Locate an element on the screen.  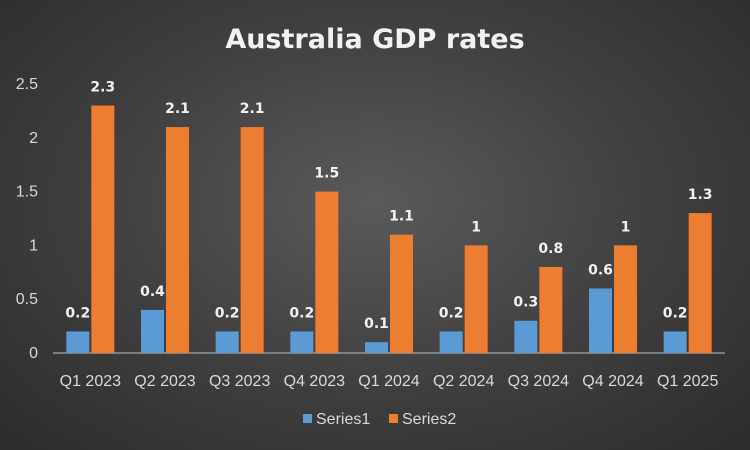
legend-swatch-series2 is located at coordinates (393, 418).